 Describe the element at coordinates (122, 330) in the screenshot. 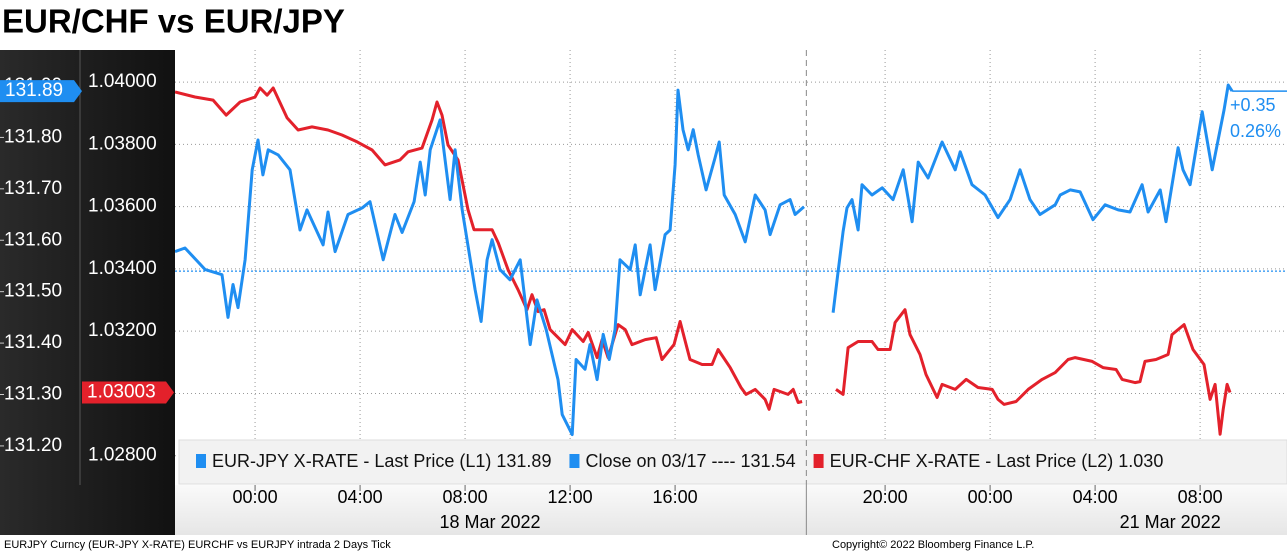

I see `y2-tick-label: 1.03200` at that location.